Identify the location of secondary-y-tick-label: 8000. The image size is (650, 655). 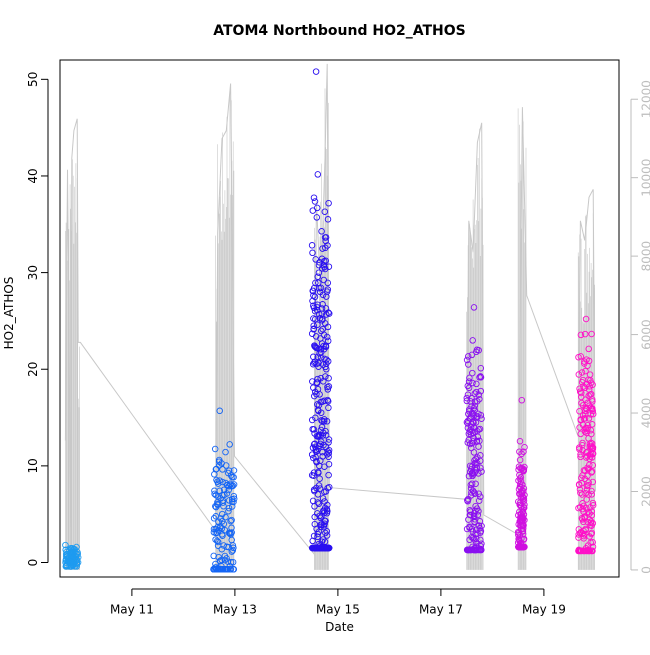
(644, 256).